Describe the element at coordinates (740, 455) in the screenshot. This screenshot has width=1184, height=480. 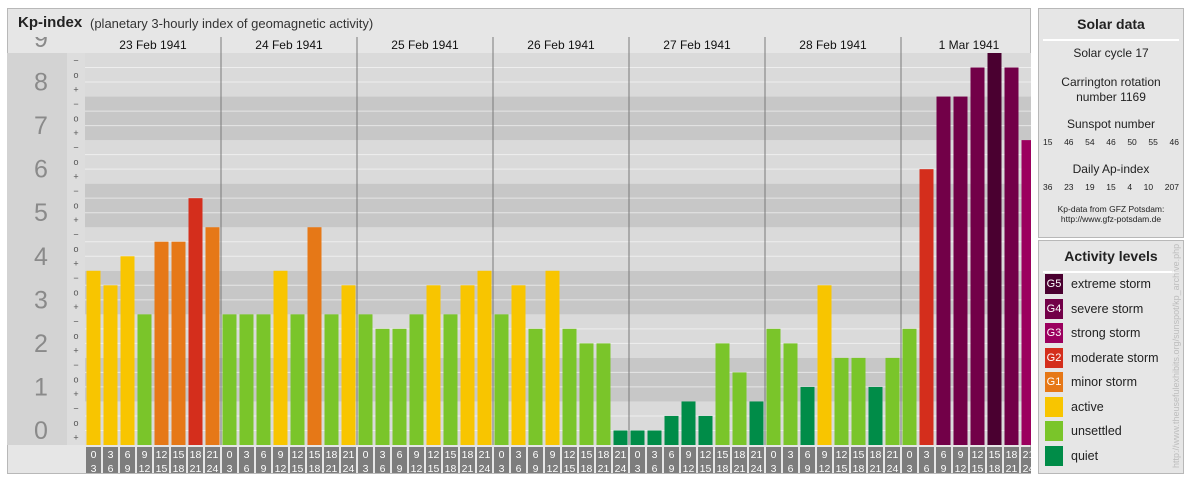
I see `interval-start-label: 18` at that location.